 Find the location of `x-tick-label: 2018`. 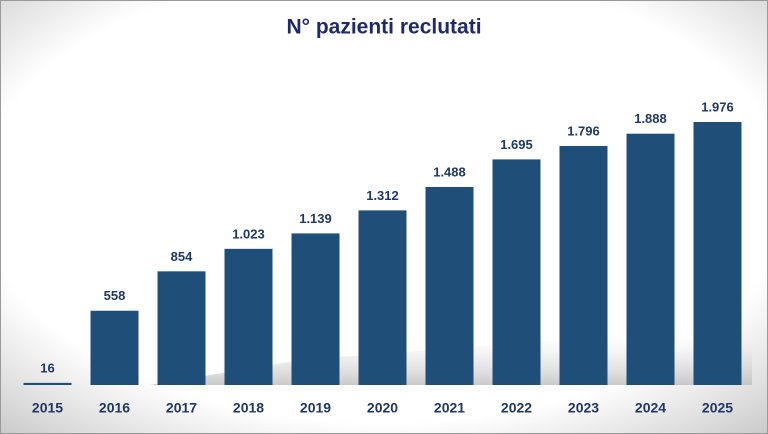

x-tick-label: 2018 is located at coordinates (248, 408).